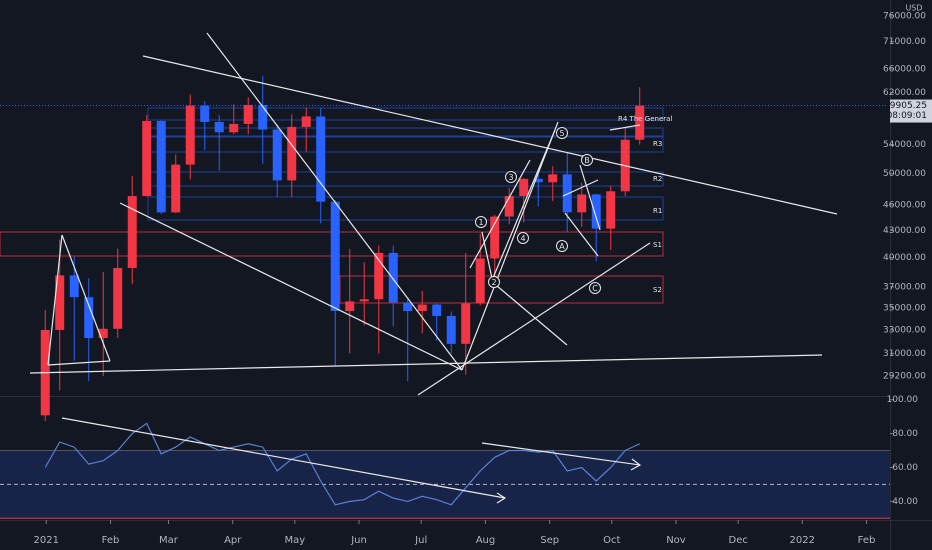  I want to click on x-tick-label: Jun, so click(358, 540).